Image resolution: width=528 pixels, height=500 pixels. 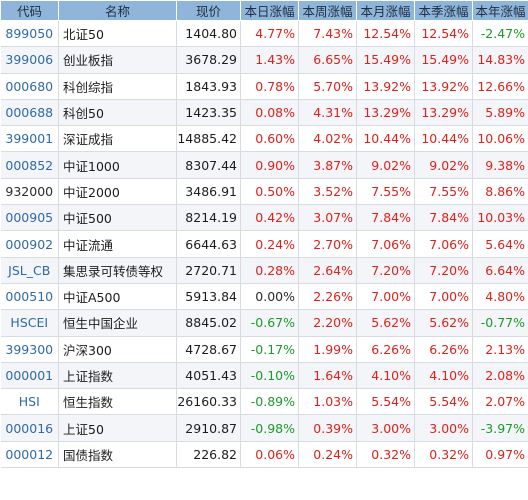 I want to click on code-cell: 399001, so click(x=29, y=139).